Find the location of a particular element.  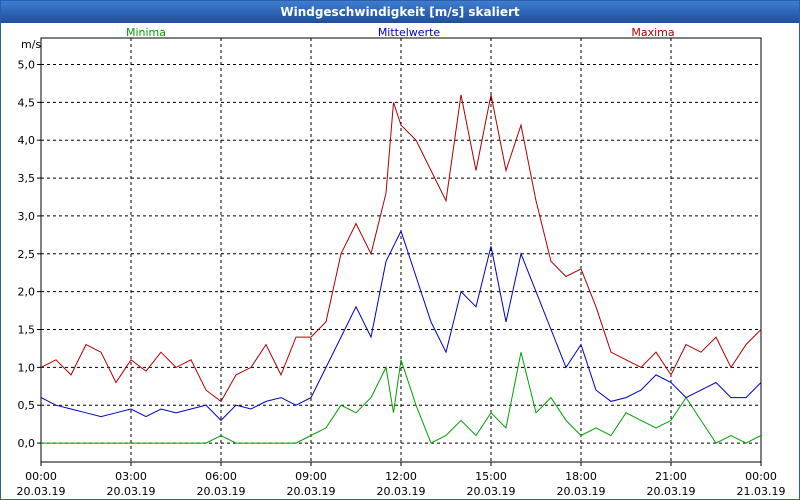

y-tick-label: 1,5 is located at coordinates (27, 330).